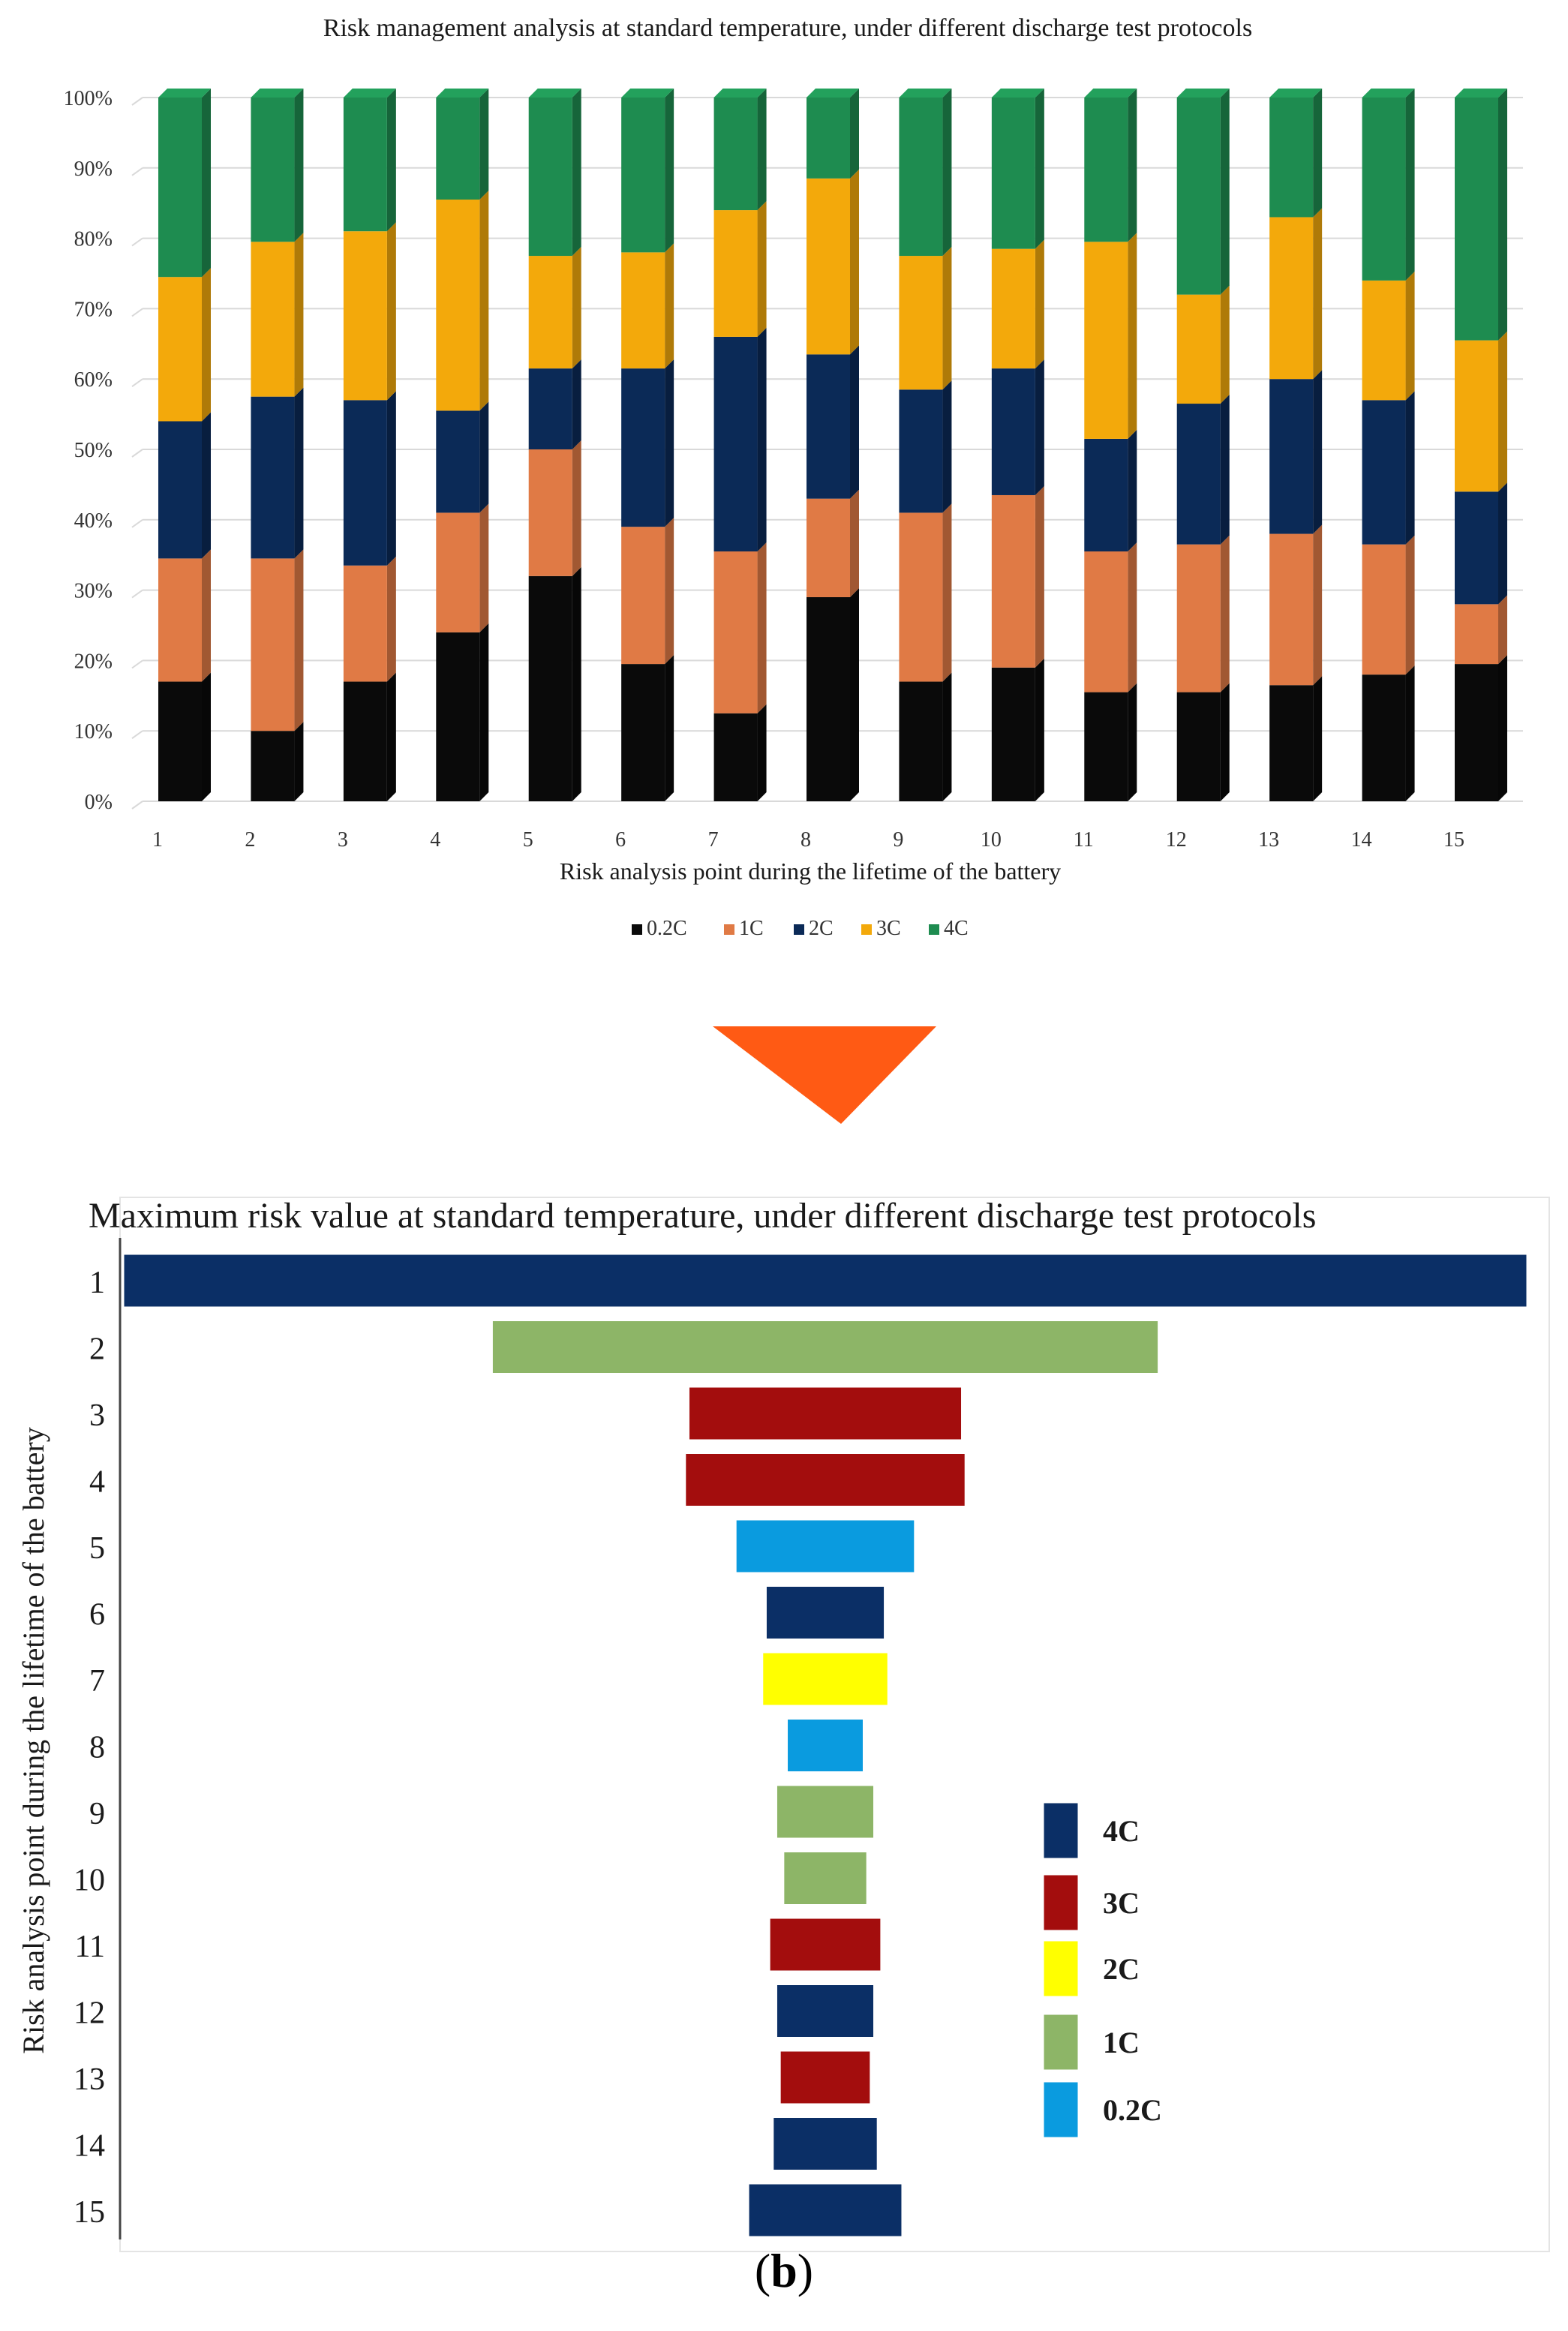 Image resolution: width=1568 pixels, height=2331 pixels. What do you see at coordinates (89, 2212) in the screenshot?
I see `bottom-category-label: 15` at bounding box center [89, 2212].